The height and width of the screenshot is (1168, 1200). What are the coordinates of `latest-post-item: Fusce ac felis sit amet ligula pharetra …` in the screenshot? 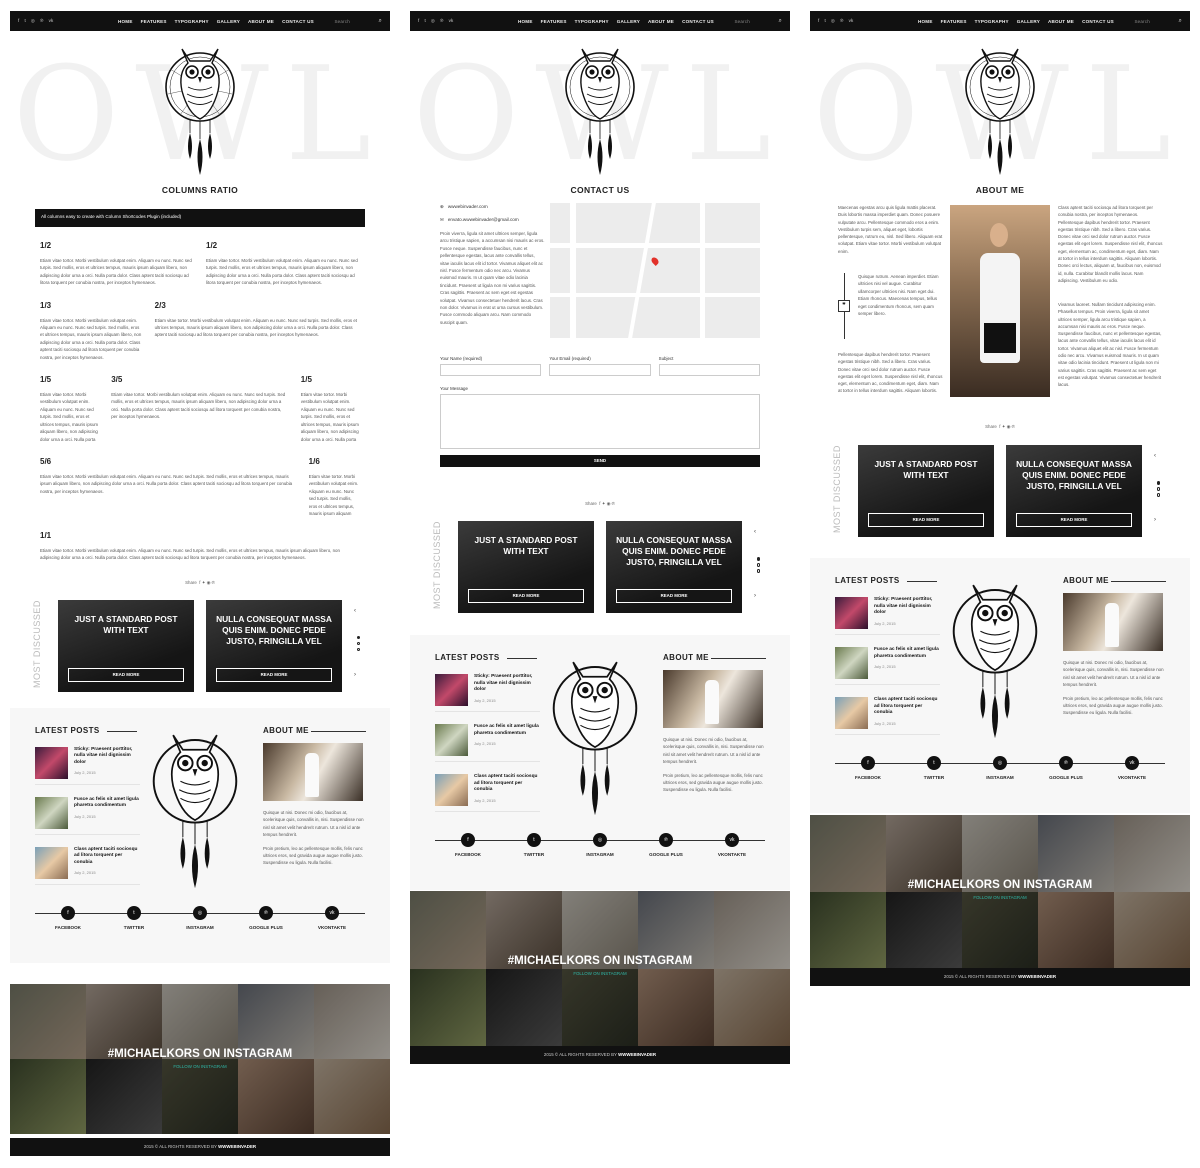 It's located at (87, 815).